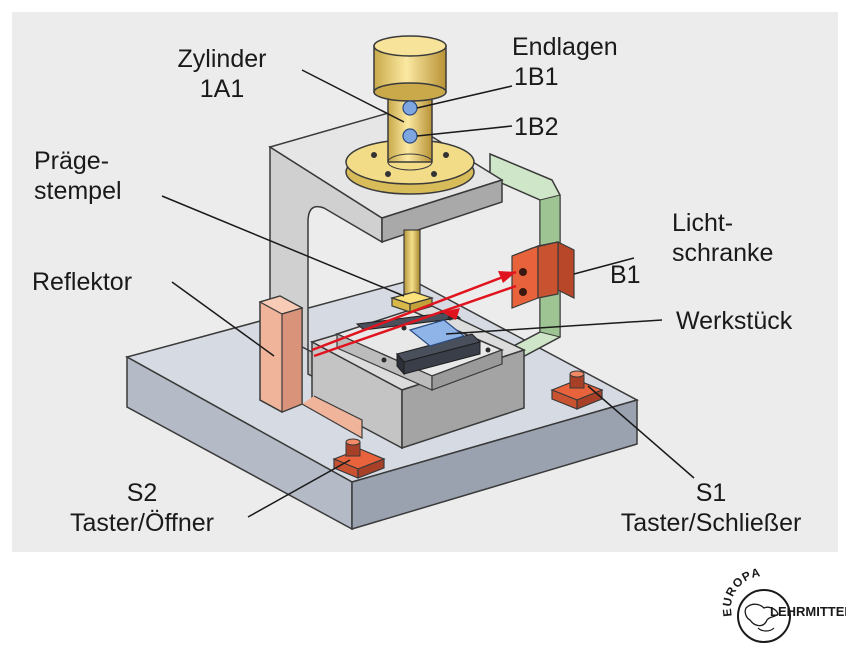 This screenshot has height=655, width=848. What do you see at coordinates (722, 238) in the screenshot?
I see `label-lichtschranke: Licht- schranke` at bounding box center [722, 238].